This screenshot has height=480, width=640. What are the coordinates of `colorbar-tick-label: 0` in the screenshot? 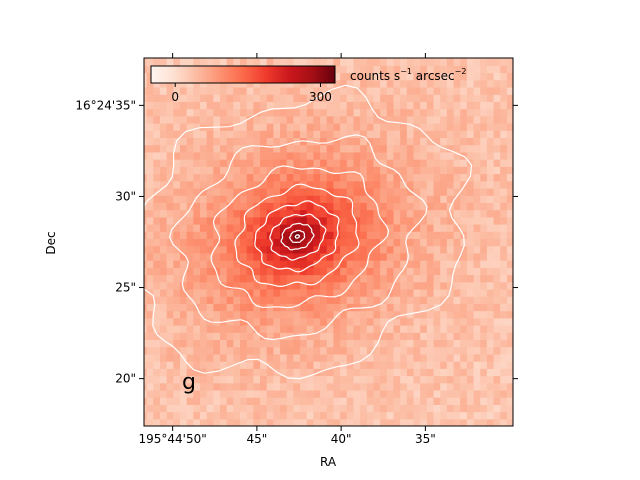 It's located at (175, 97).